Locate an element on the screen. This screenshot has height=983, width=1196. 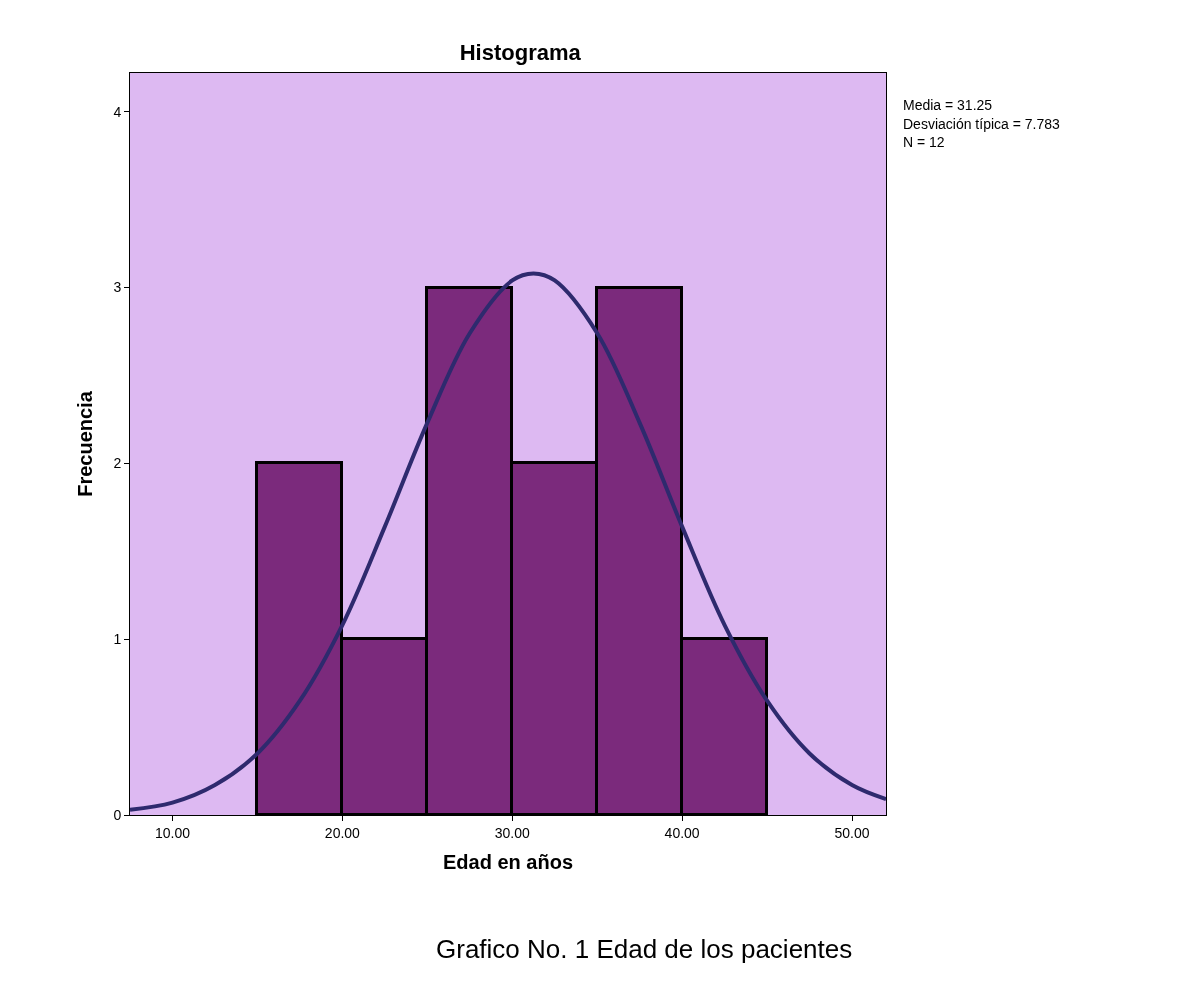
y-tick-label: 1 is located at coordinates (117, 639).